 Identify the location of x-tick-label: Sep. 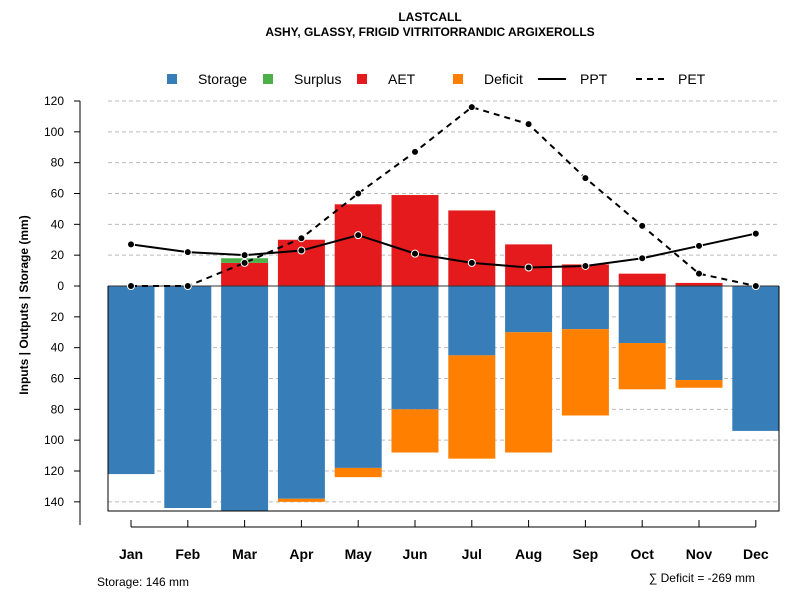
(586, 554).